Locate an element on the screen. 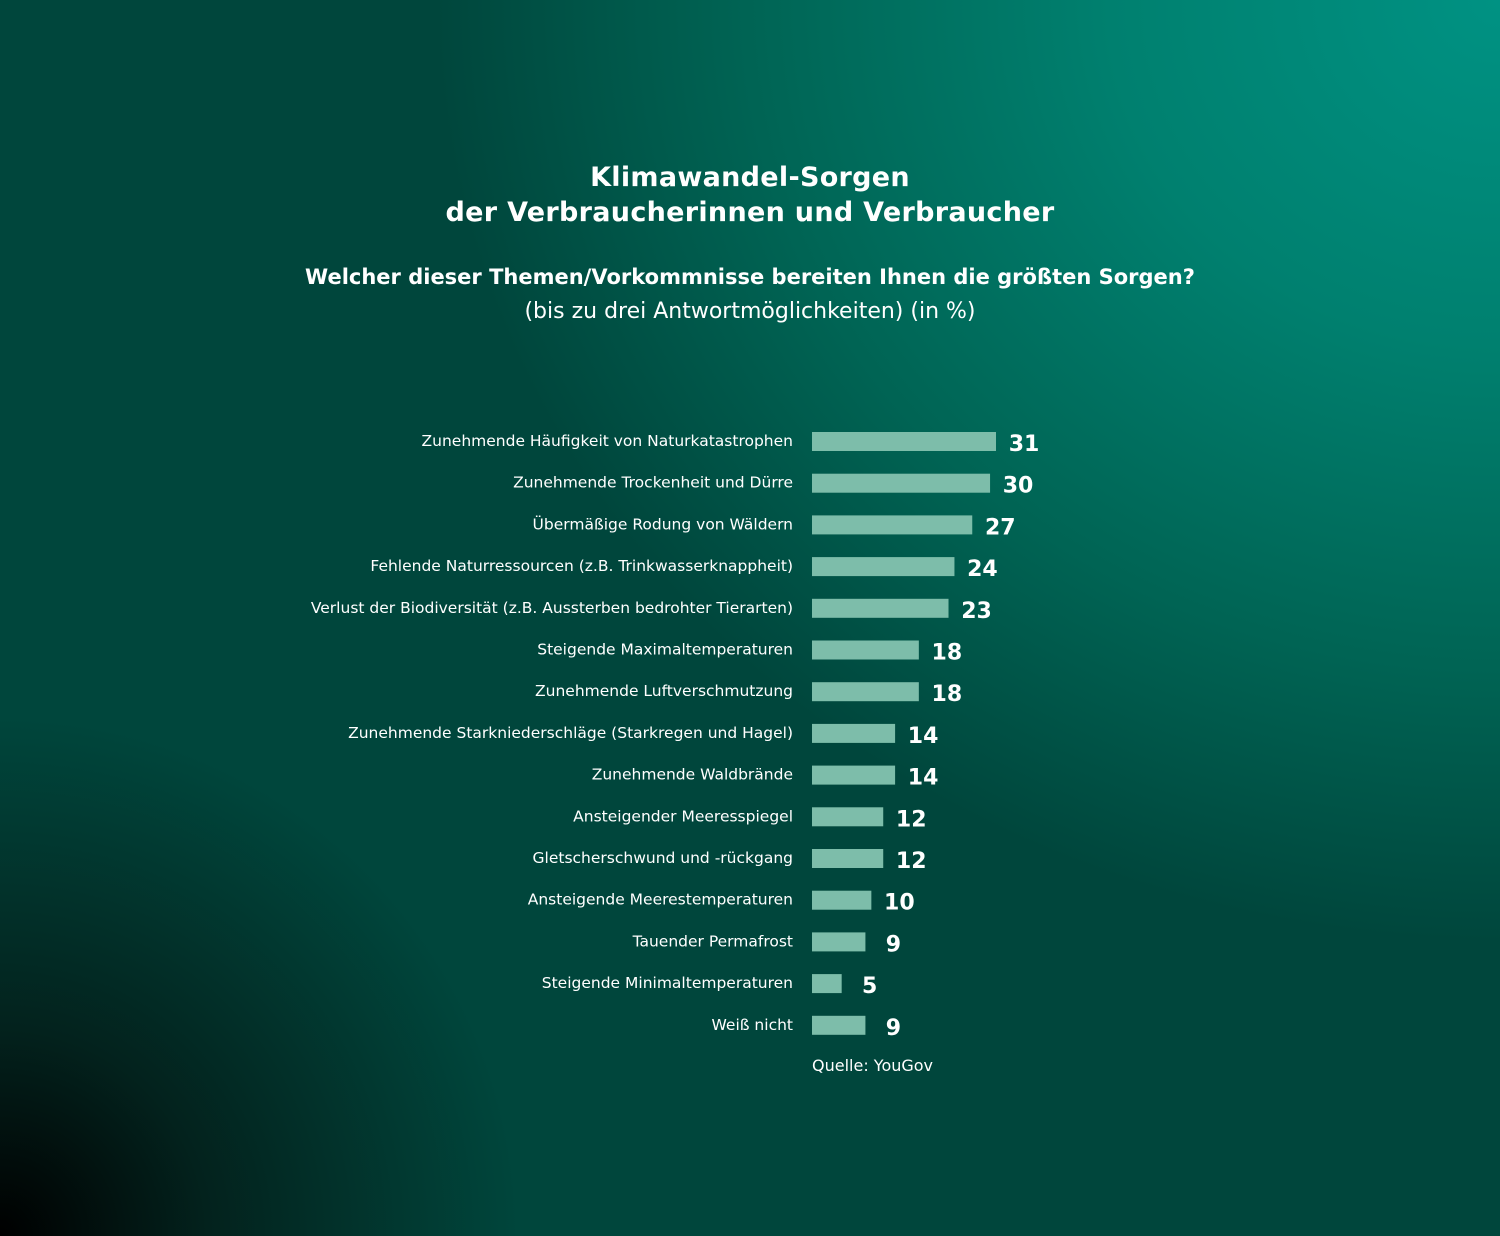  category-label: Übermäßige Rodung von Wäldern is located at coordinates (663, 523).